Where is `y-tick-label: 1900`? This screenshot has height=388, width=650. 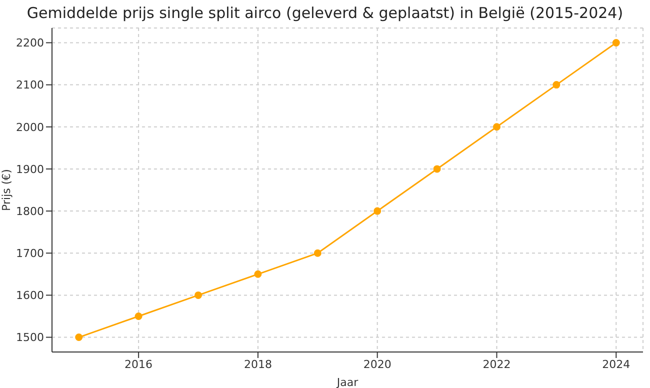
y-tick-label: 1900 is located at coordinates (30, 169).